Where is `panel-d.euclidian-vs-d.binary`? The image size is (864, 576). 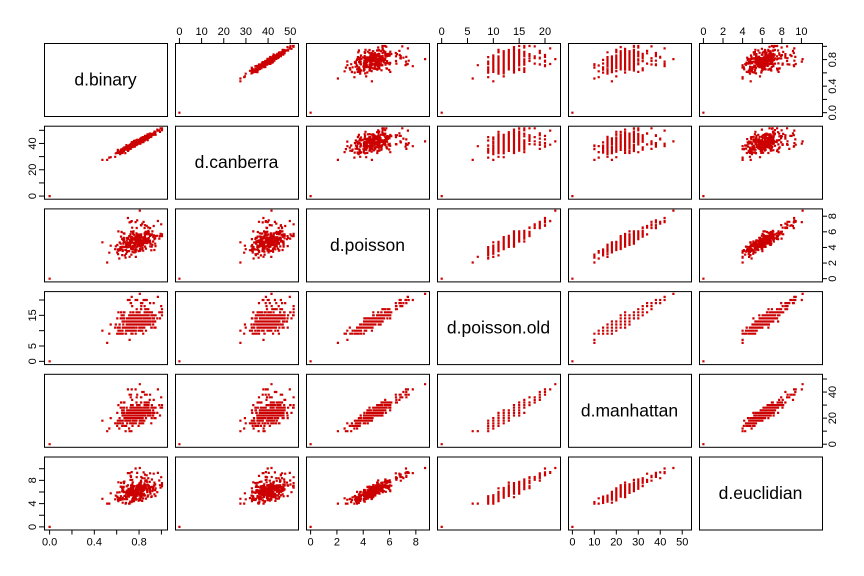 panel-d.euclidian-vs-d.binary is located at coordinates (106, 493).